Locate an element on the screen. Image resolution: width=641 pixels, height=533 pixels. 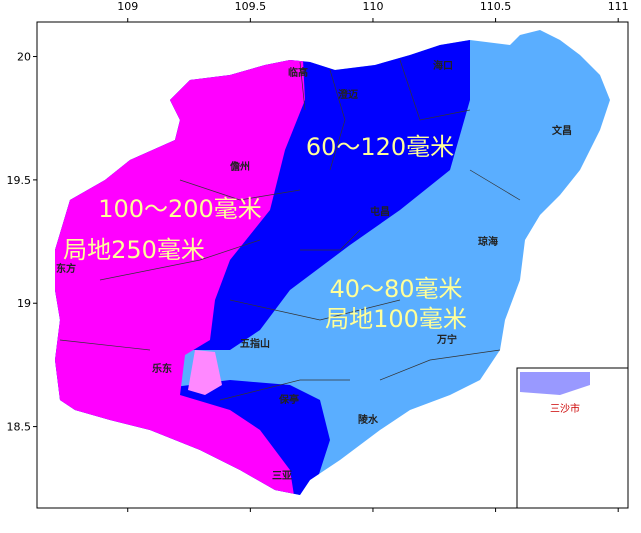
y-tick-label: 19.5 is located at coordinates (19, 180).